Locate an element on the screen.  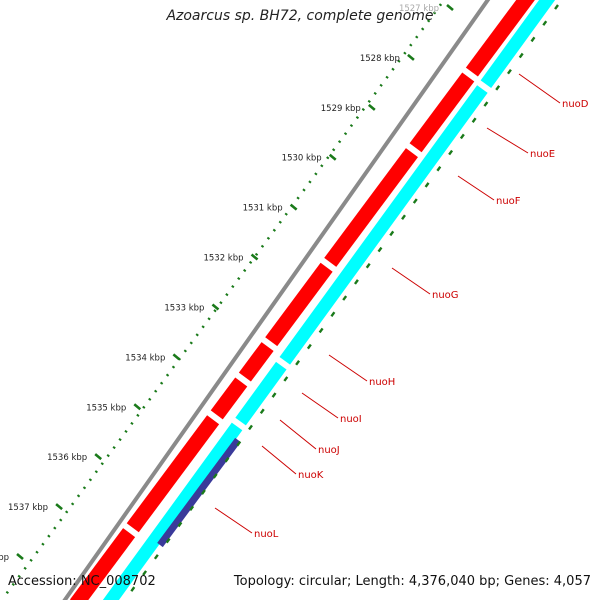
gene-label: nuoK is located at coordinates (311, 475).